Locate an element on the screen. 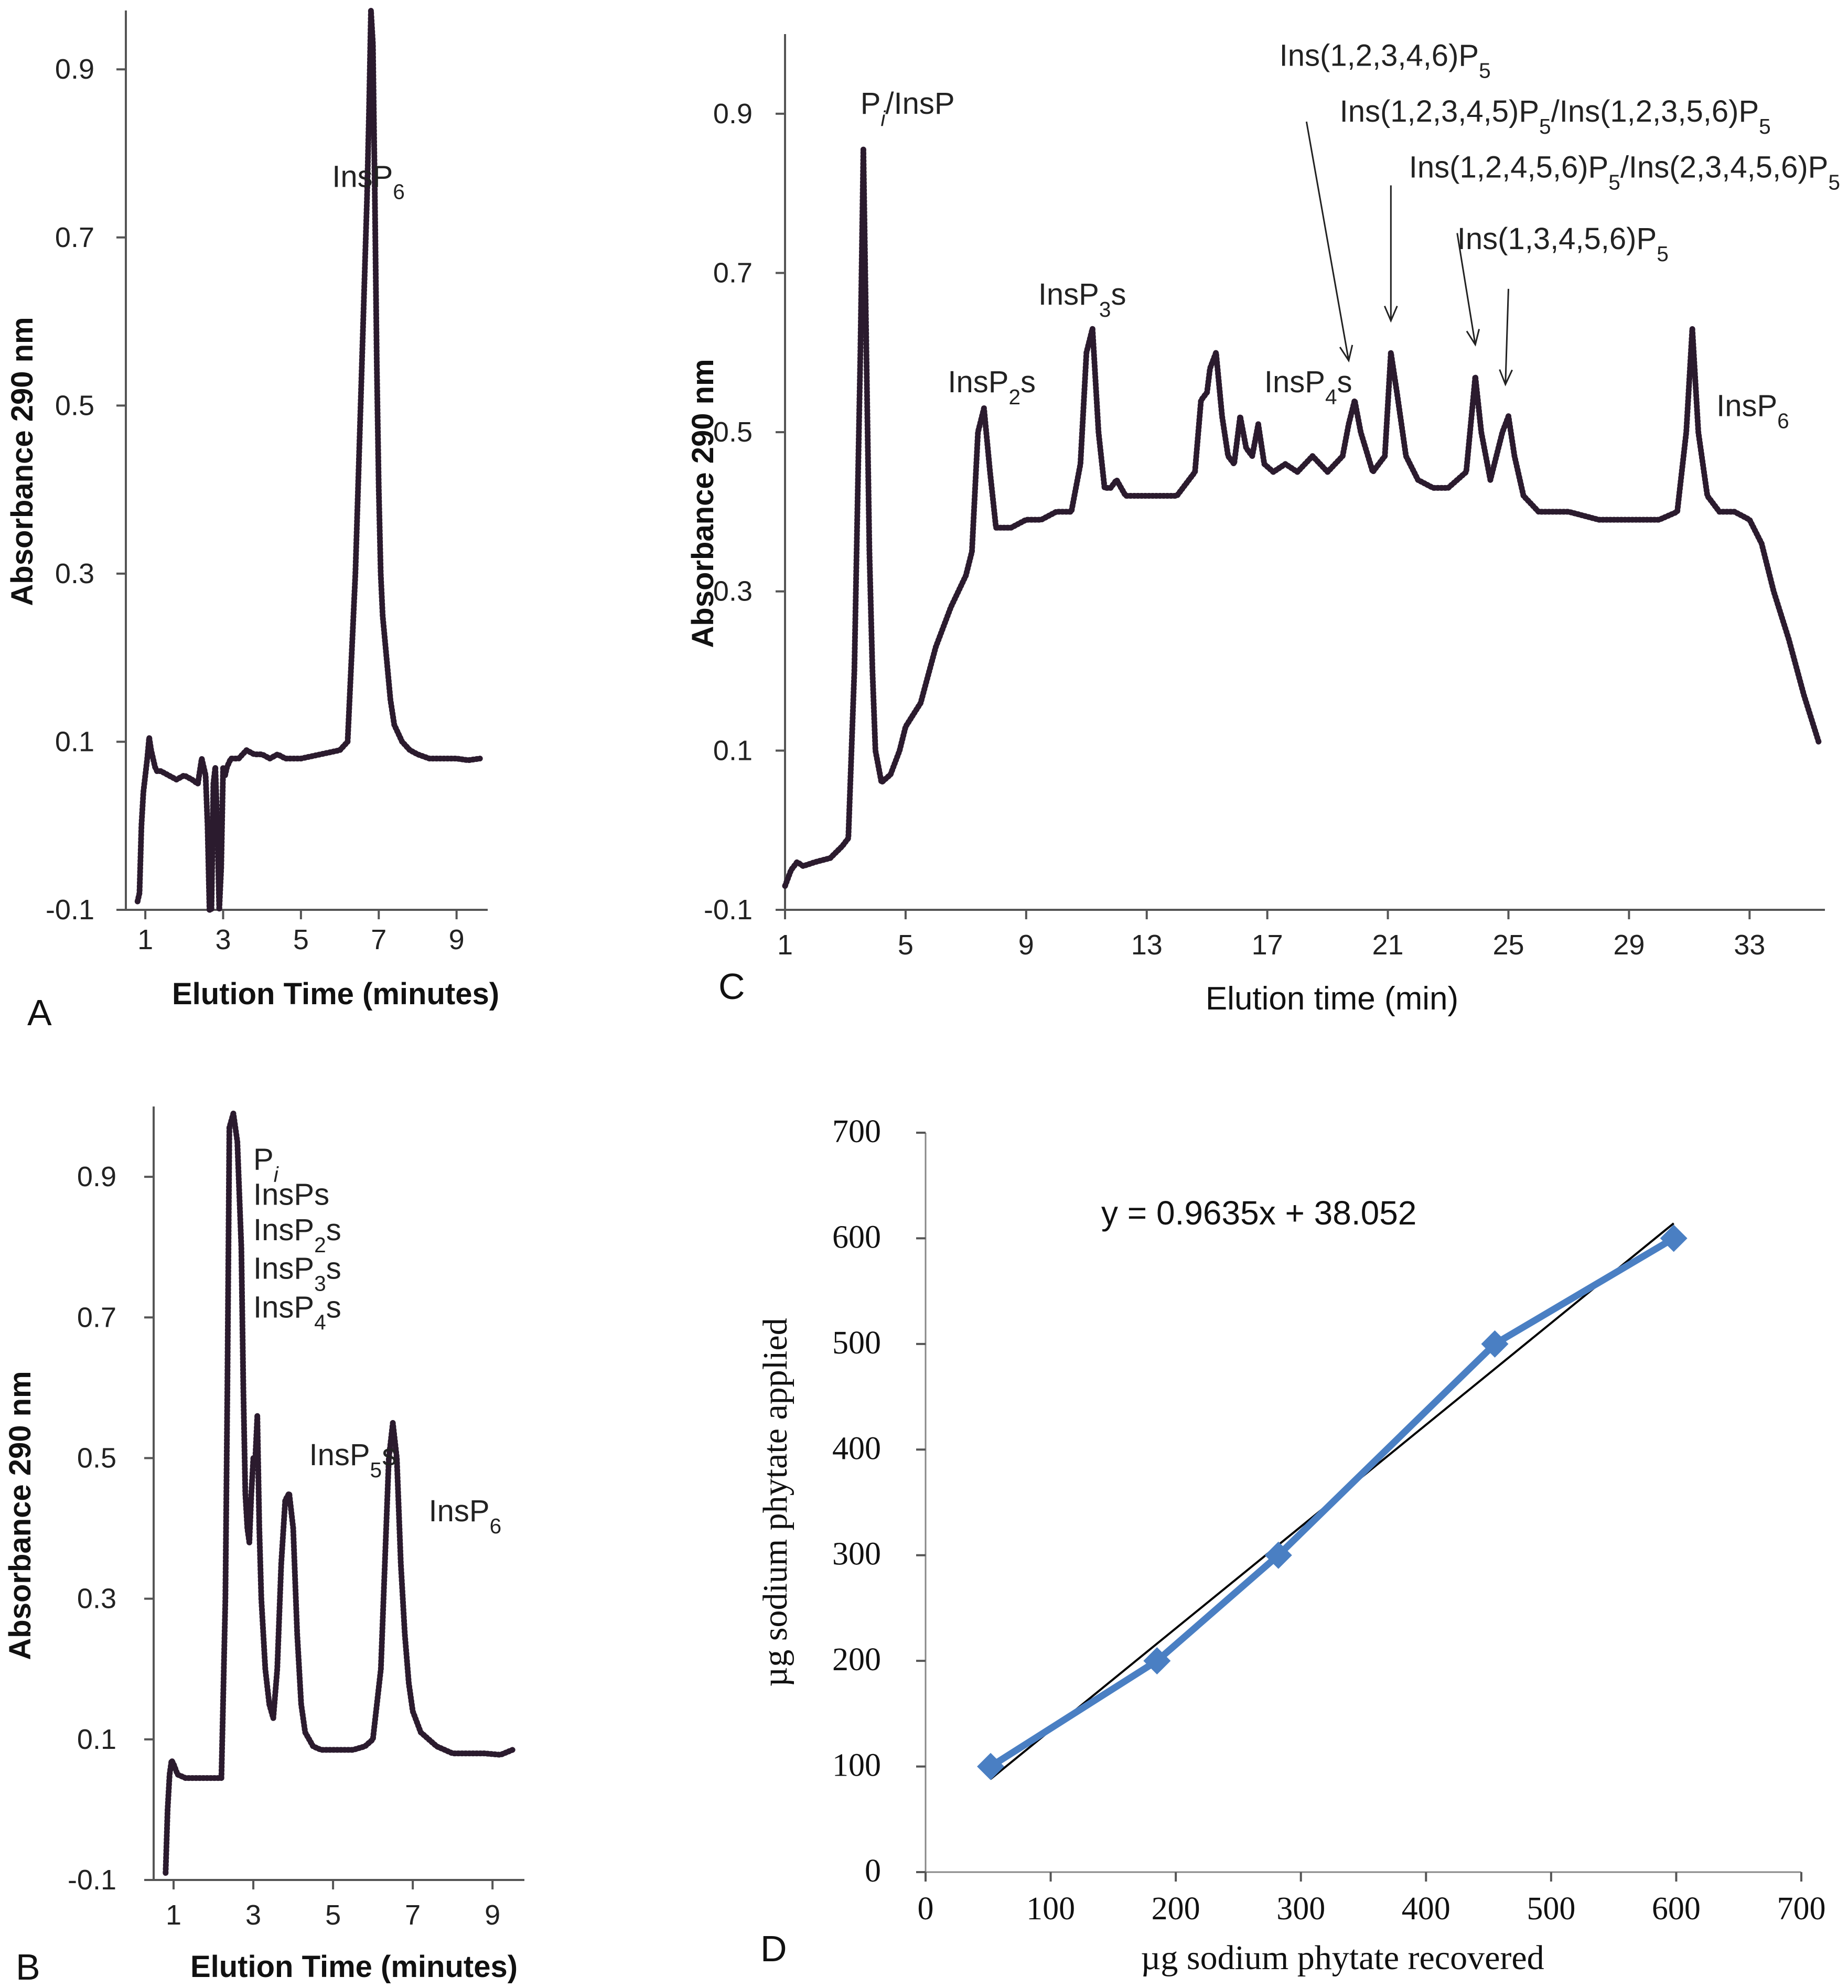  panel-d-y-tick-label: 700 is located at coordinates (857, 1131).